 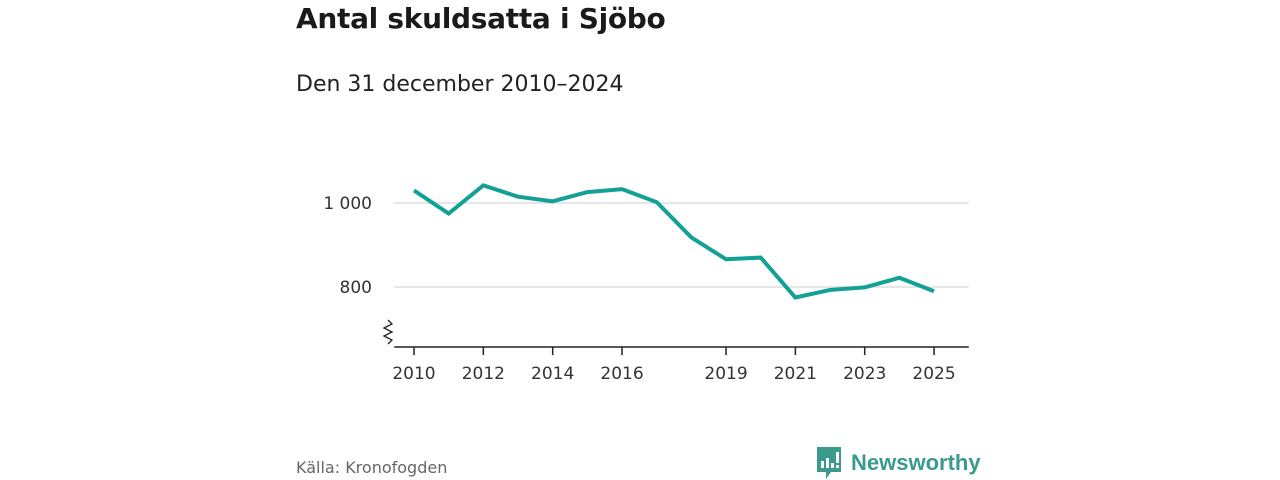 I want to click on x-tick-label: 2021, so click(x=795, y=374).